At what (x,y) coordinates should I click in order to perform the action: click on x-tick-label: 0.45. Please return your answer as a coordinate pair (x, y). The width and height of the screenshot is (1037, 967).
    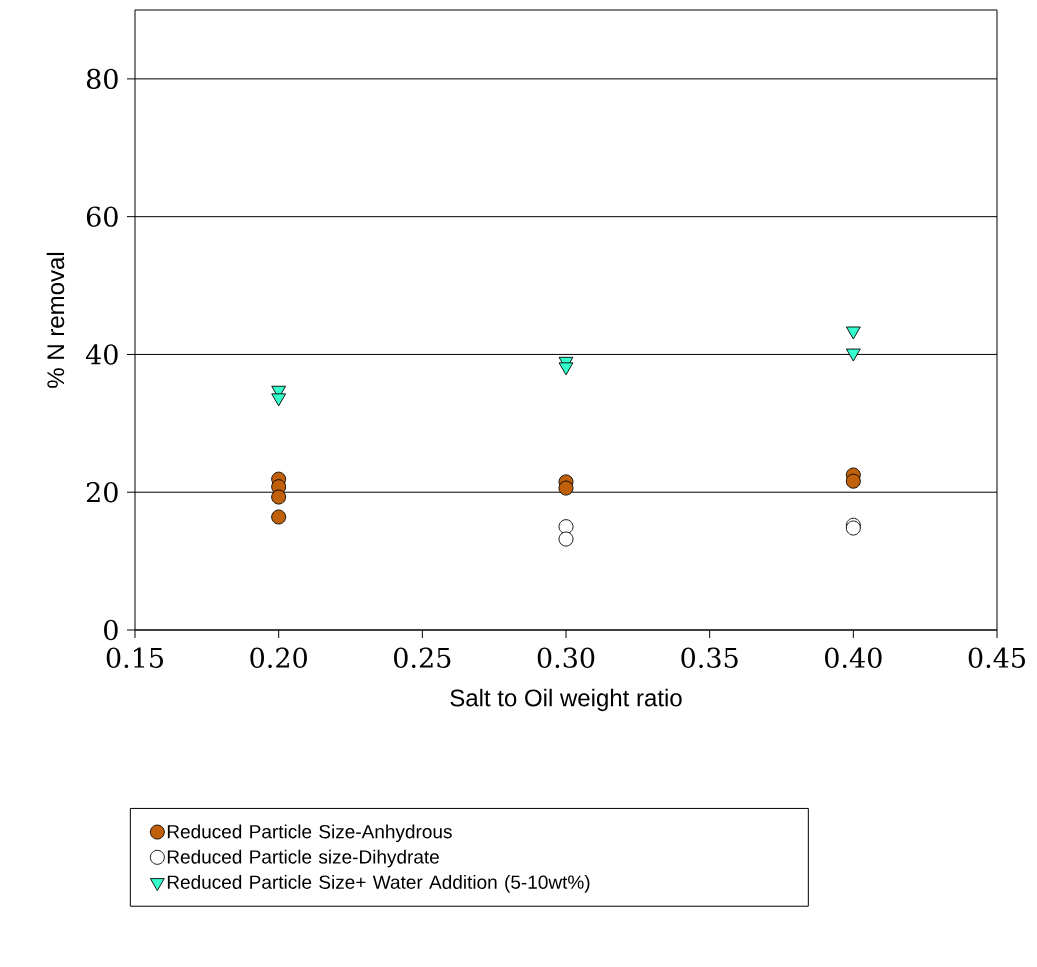
    Looking at the image, I should click on (996, 657).